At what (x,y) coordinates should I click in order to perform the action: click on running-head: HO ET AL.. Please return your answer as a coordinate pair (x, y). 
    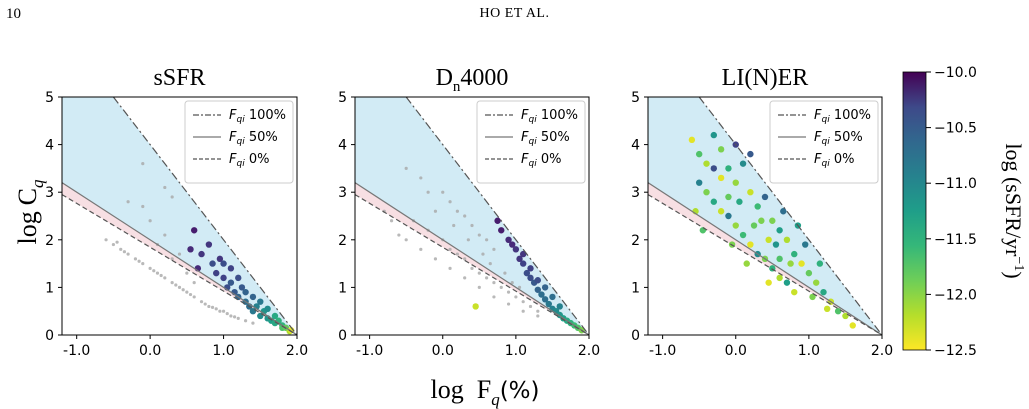
    Looking at the image, I should click on (514, 13).